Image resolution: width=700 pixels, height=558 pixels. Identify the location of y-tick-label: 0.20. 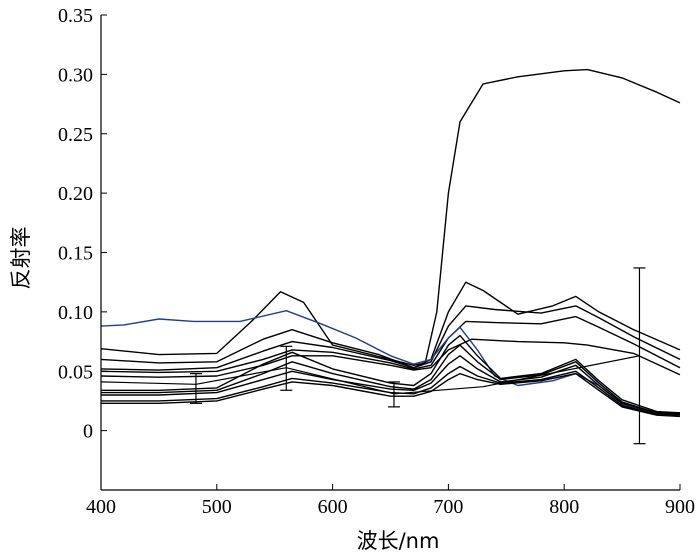
(75, 194).